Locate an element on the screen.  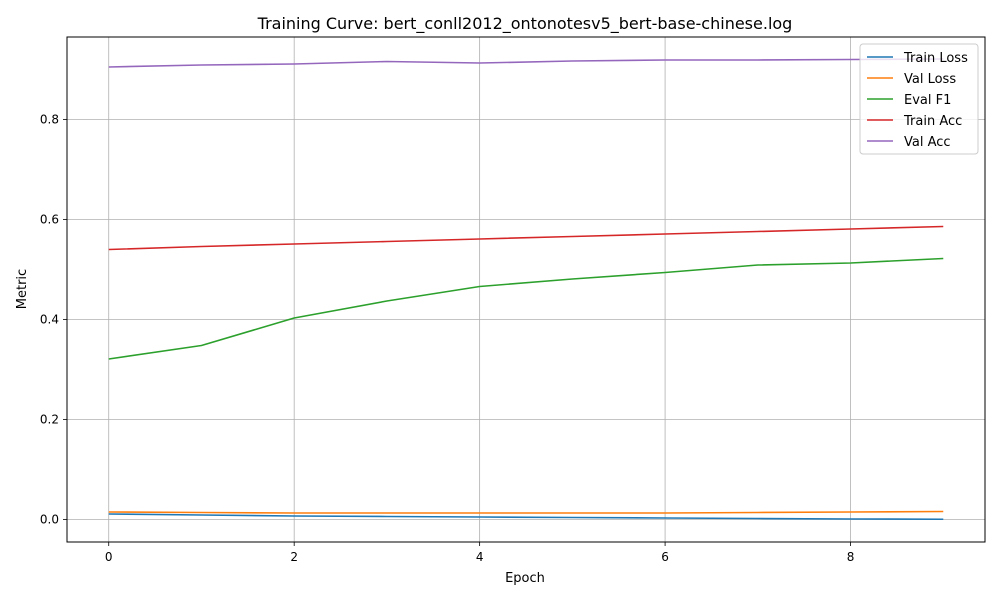
series-line-val-acc is located at coordinates (526, 63).